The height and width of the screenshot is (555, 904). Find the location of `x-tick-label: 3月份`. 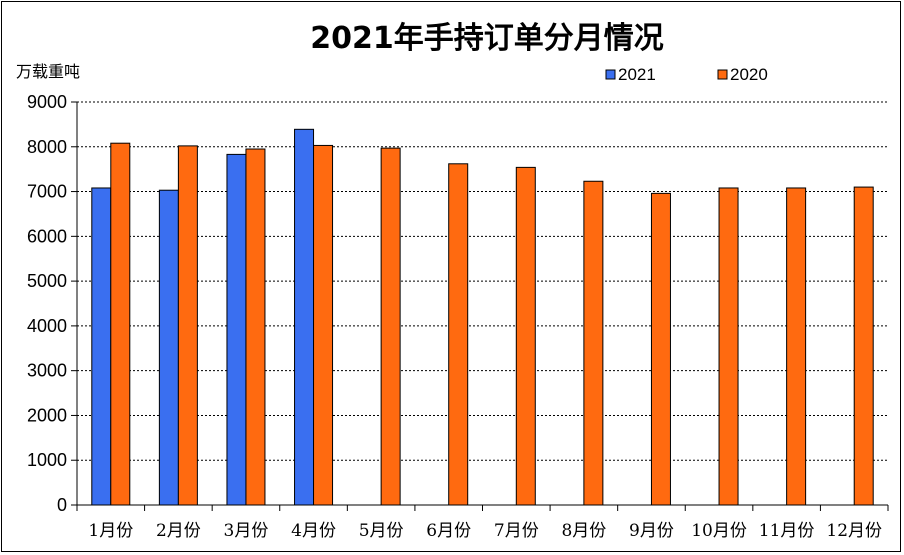

x-tick-label: 3月份 is located at coordinates (246, 531).